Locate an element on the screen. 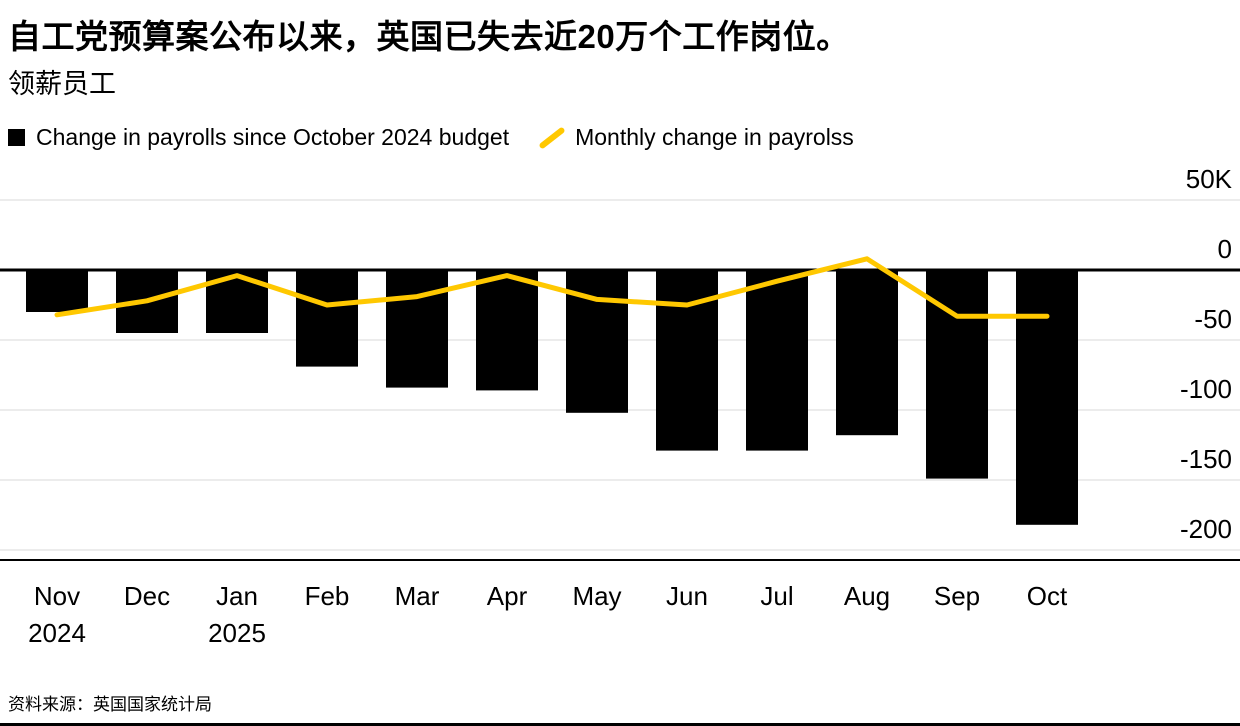  x-tick-label: Jun is located at coordinates (687, 596).